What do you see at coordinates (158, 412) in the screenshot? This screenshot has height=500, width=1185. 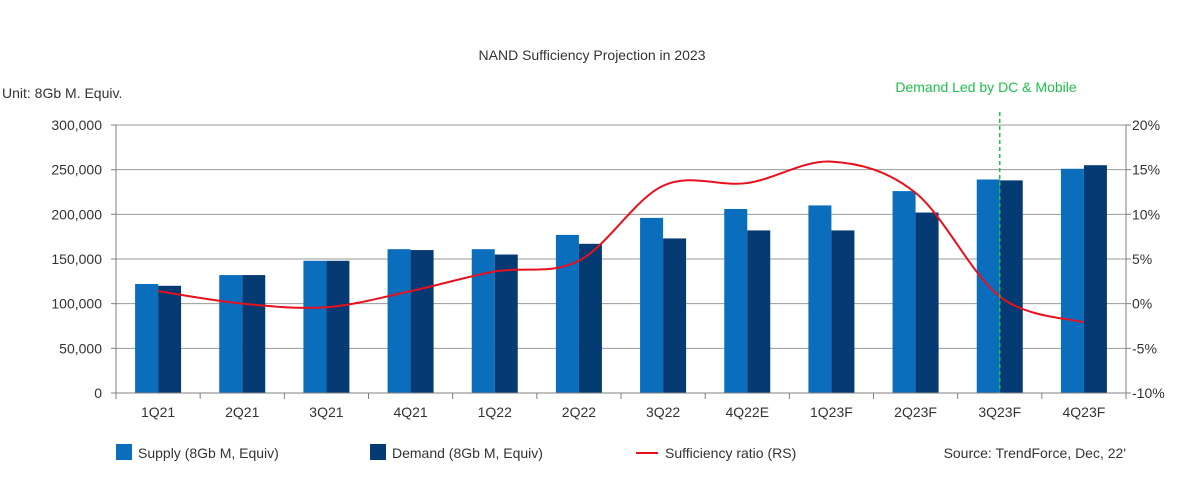 I see `x-tick-label: 1Q21` at bounding box center [158, 412].